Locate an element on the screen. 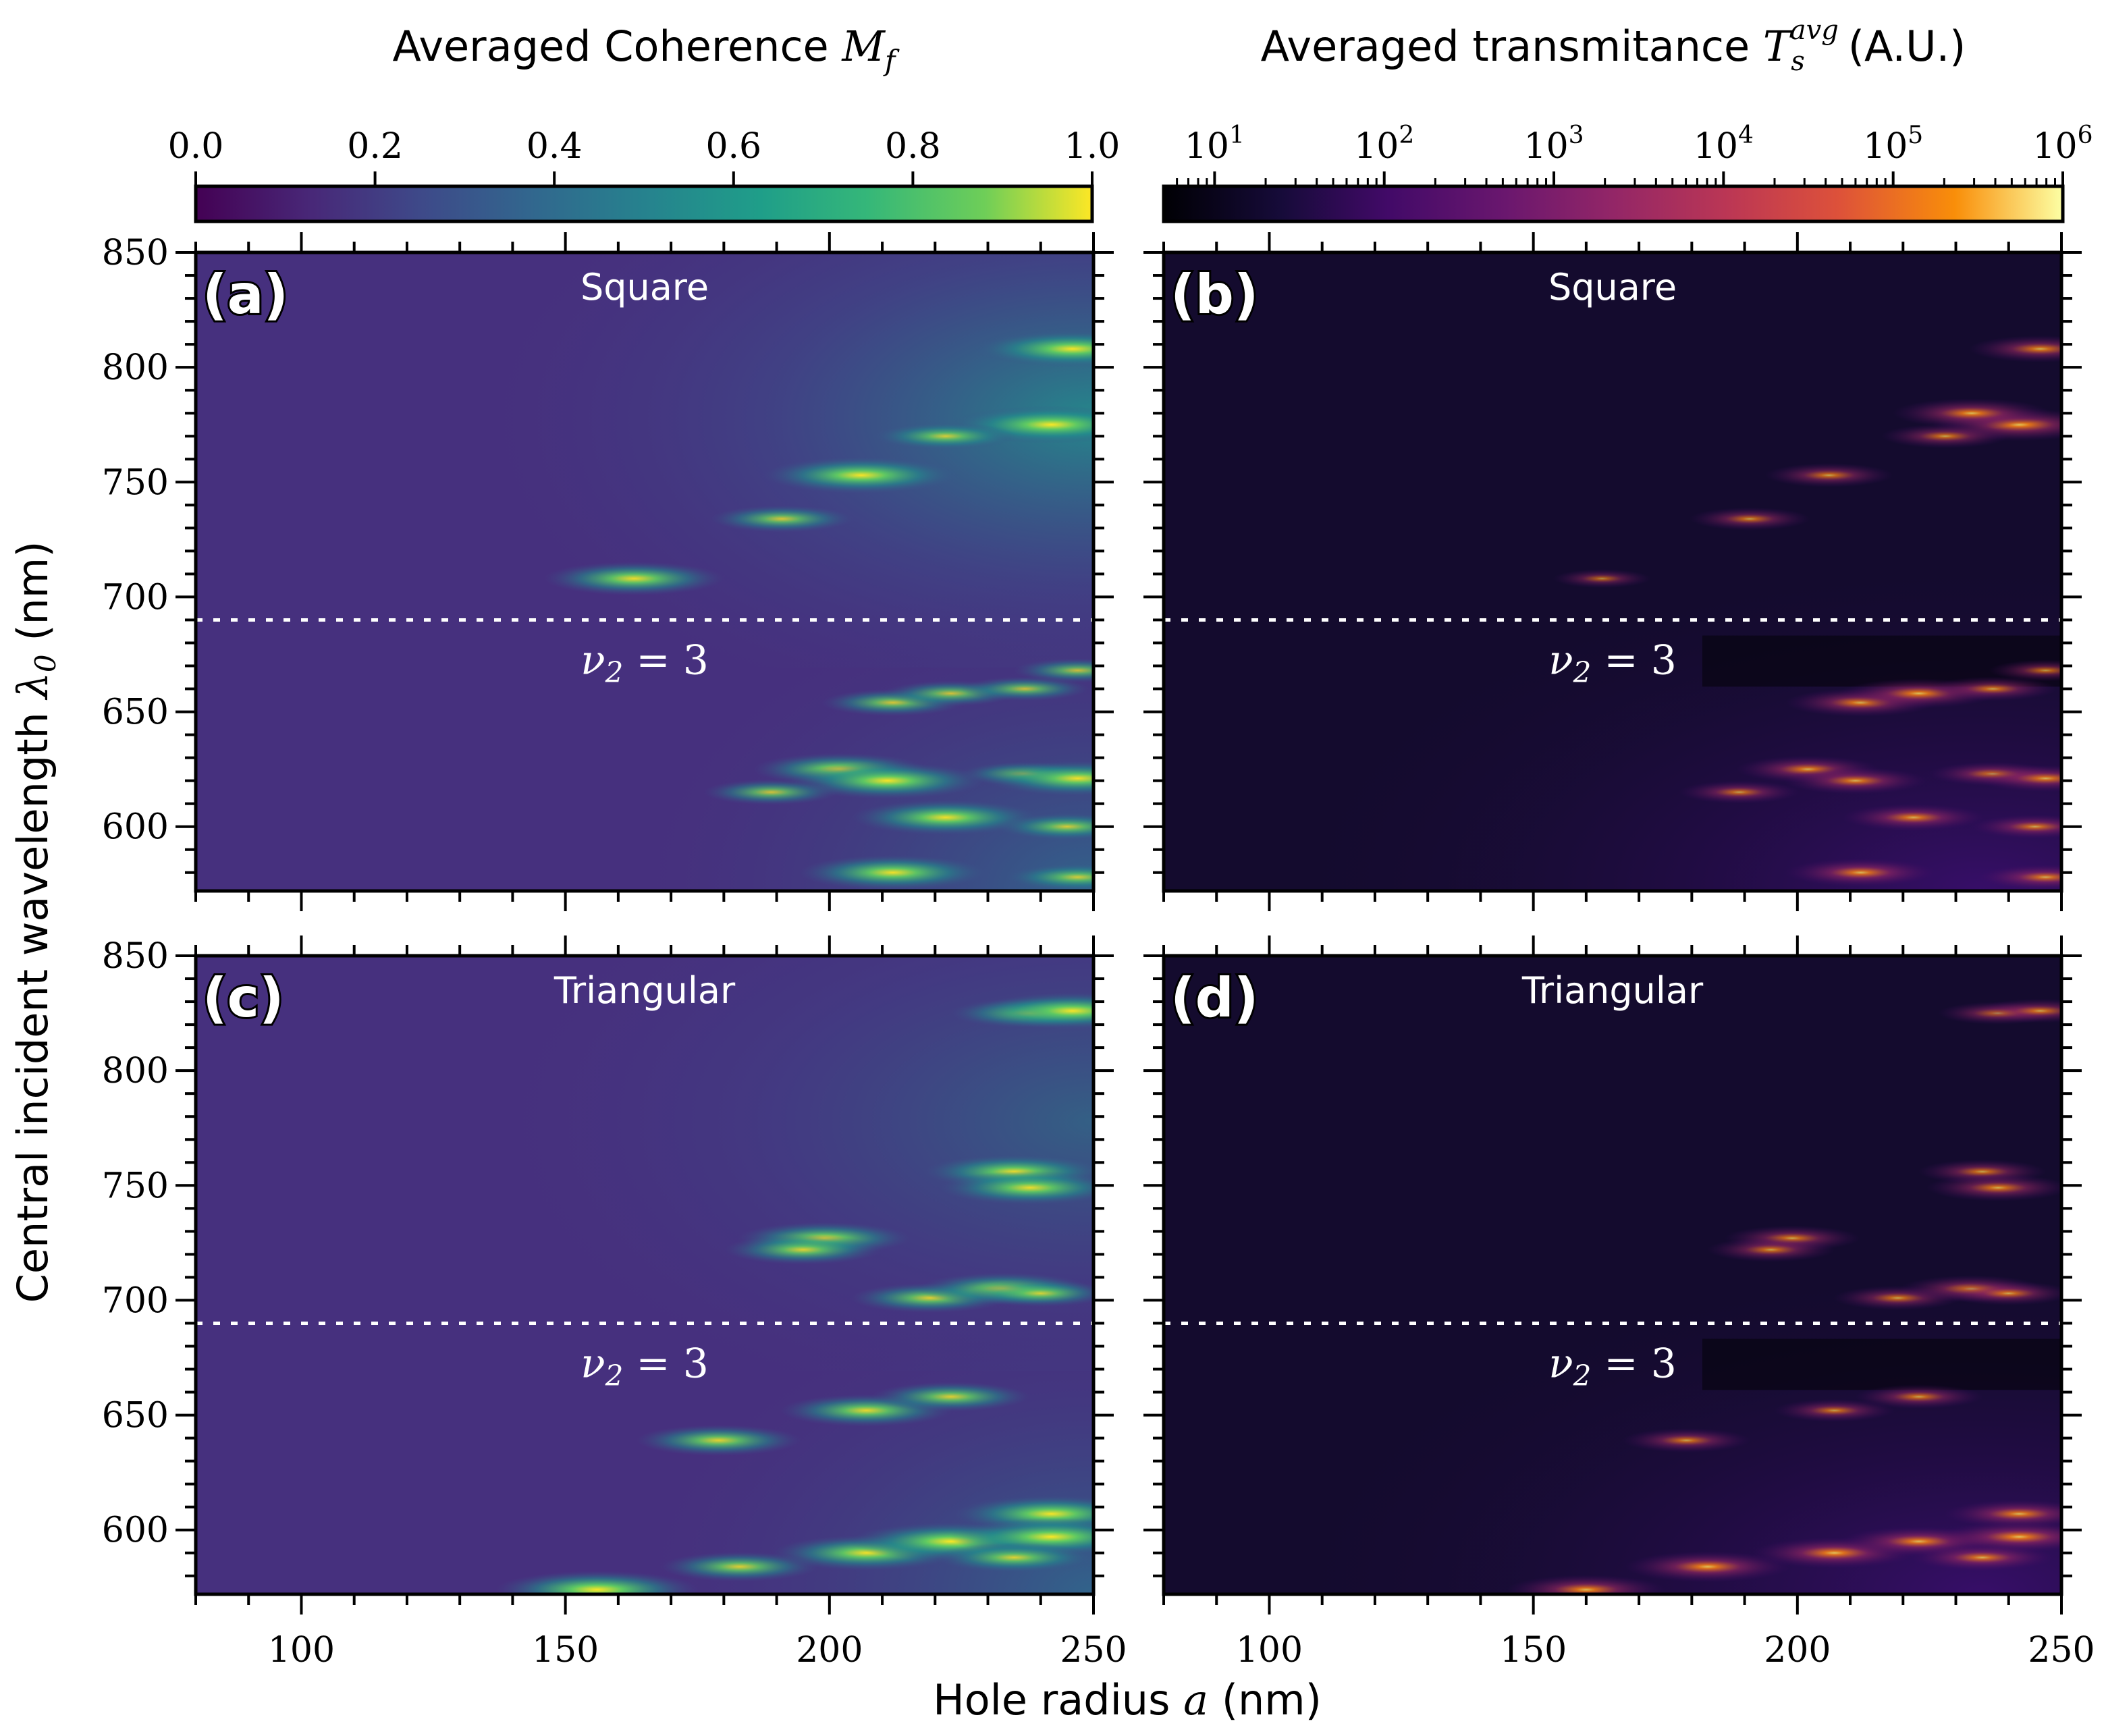 The width and height of the screenshot is (2106, 1736). colorbar-left-title: Averaged Coherence Mf is located at coordinates (646, 49).